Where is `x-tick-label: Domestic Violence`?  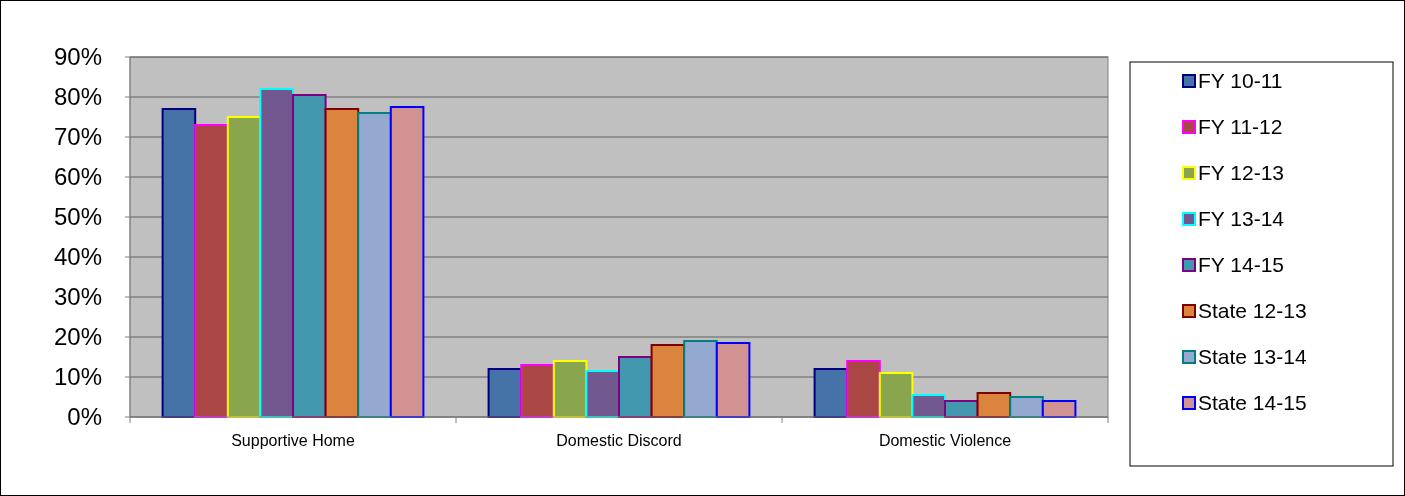
x-tick-label: Domestic Violence is located at coordinates (945, 440).